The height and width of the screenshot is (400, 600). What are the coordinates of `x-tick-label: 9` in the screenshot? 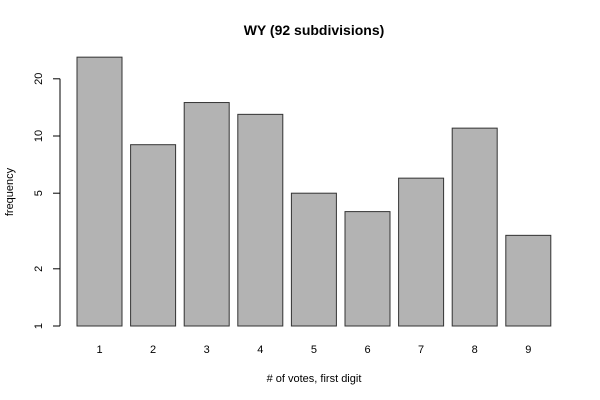 It's located at (528, 350).